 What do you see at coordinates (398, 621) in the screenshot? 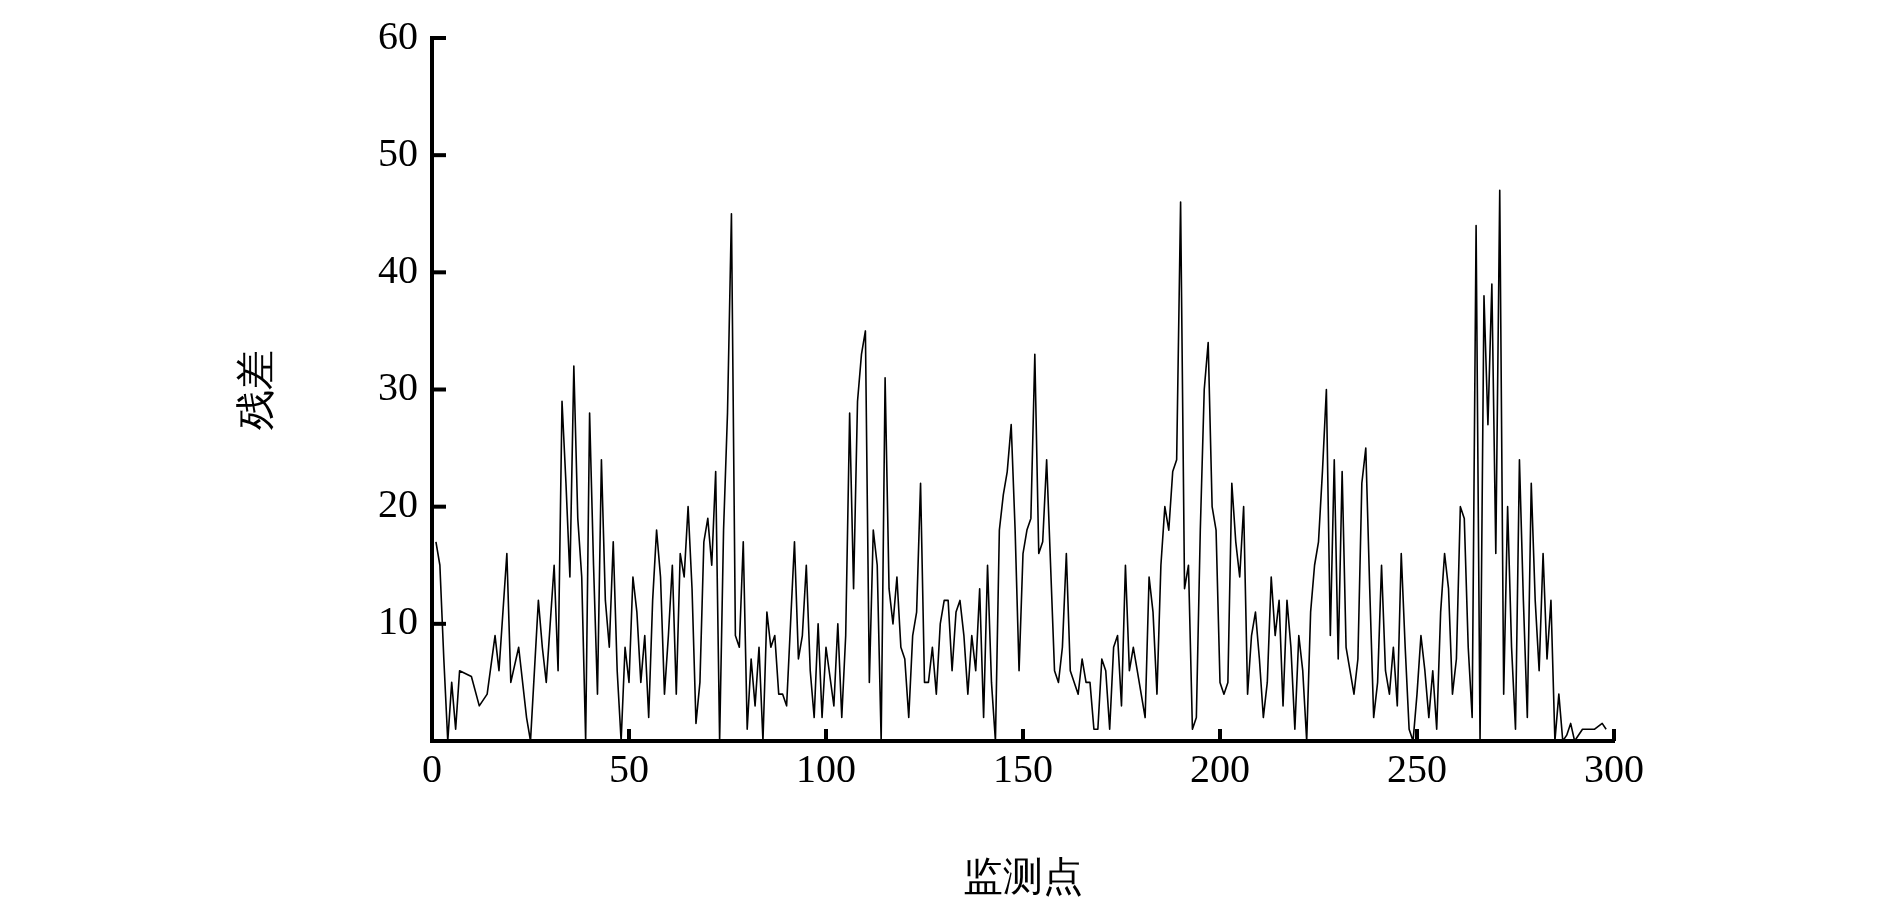
I see `y-tick-label: 10` at bounding box center [398, 621].